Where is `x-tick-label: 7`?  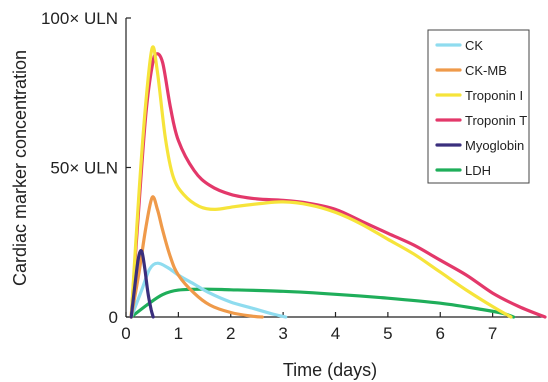
x-tick-label: 7 is located at coordinates (492, 333).